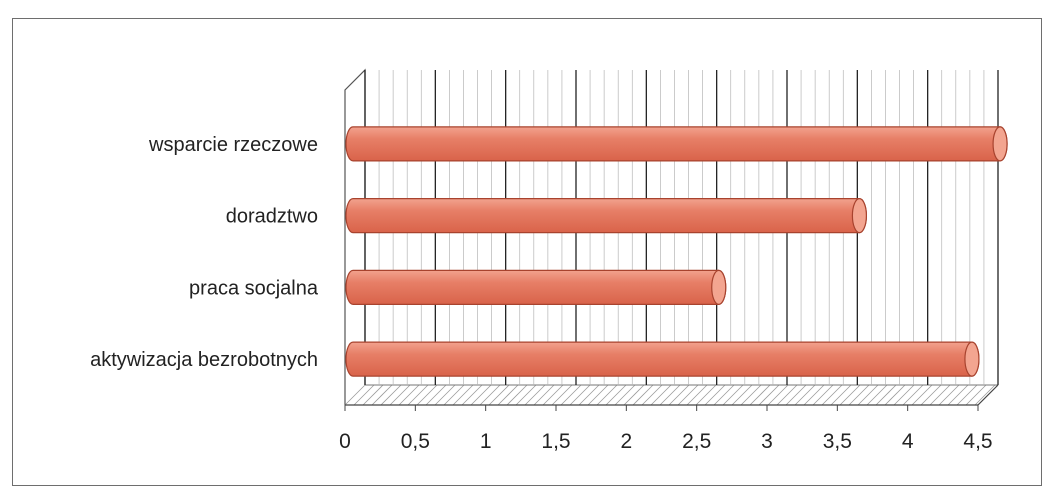 Image resolution: width=1050 pixels, height=493 pixels. I want to click on x-tick-label: 1, so click(486, 441).